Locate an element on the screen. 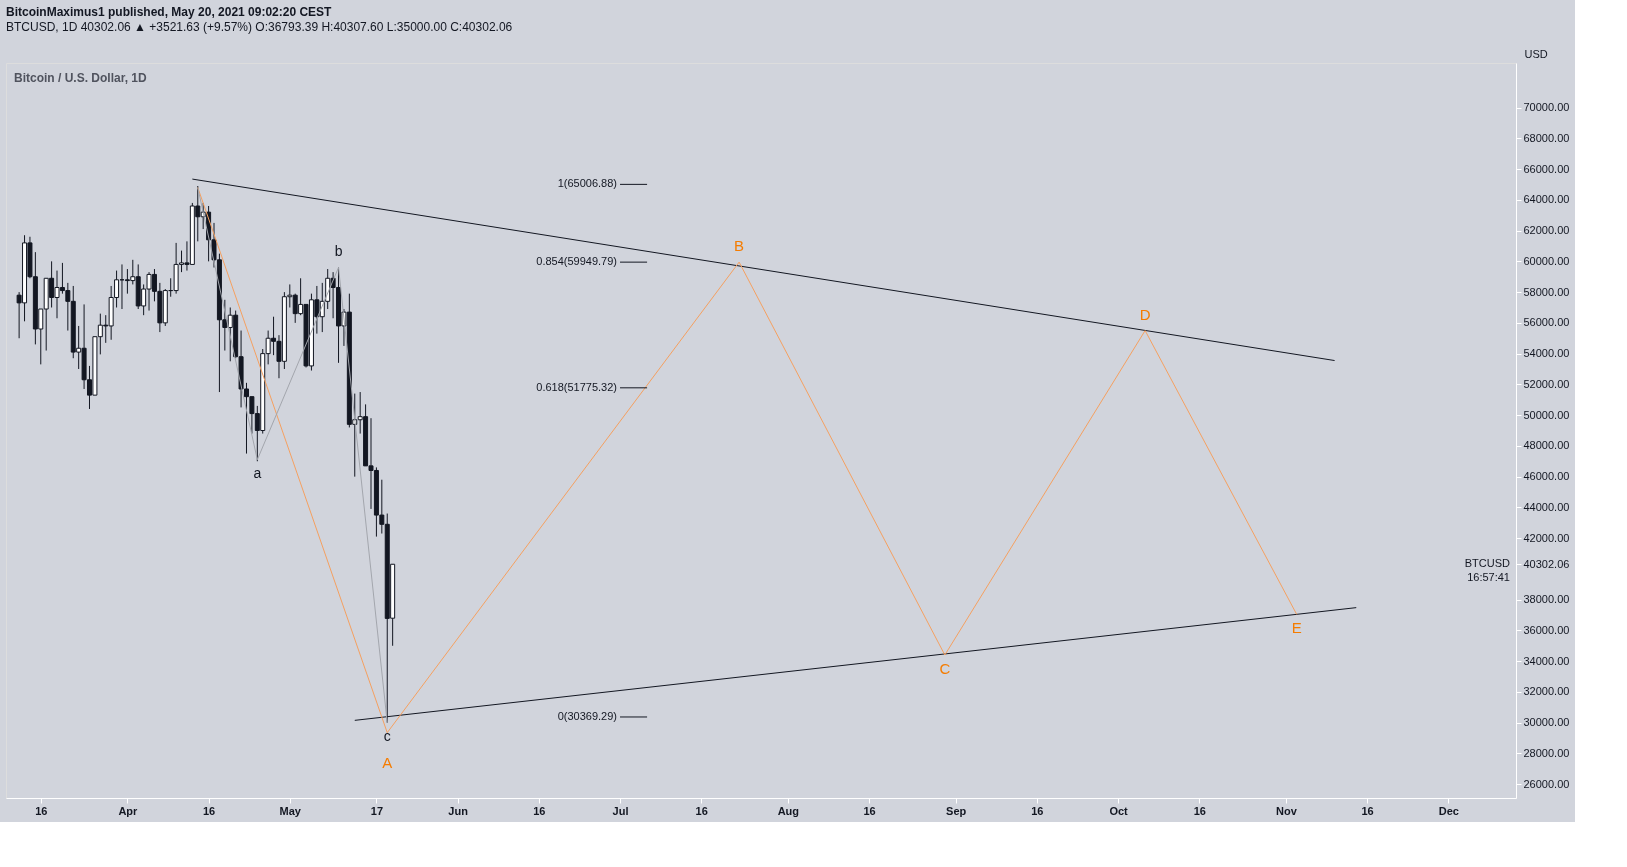 The image size is (1627, 867). y-tick-label: 50000.00 is located at coordinates (1546, 414).